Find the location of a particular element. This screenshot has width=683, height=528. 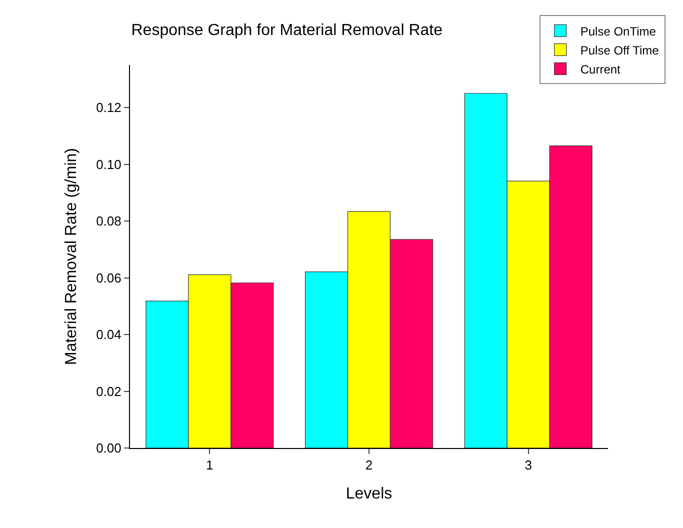

x-tick-label: 2 is located at coordinates (369, 465).